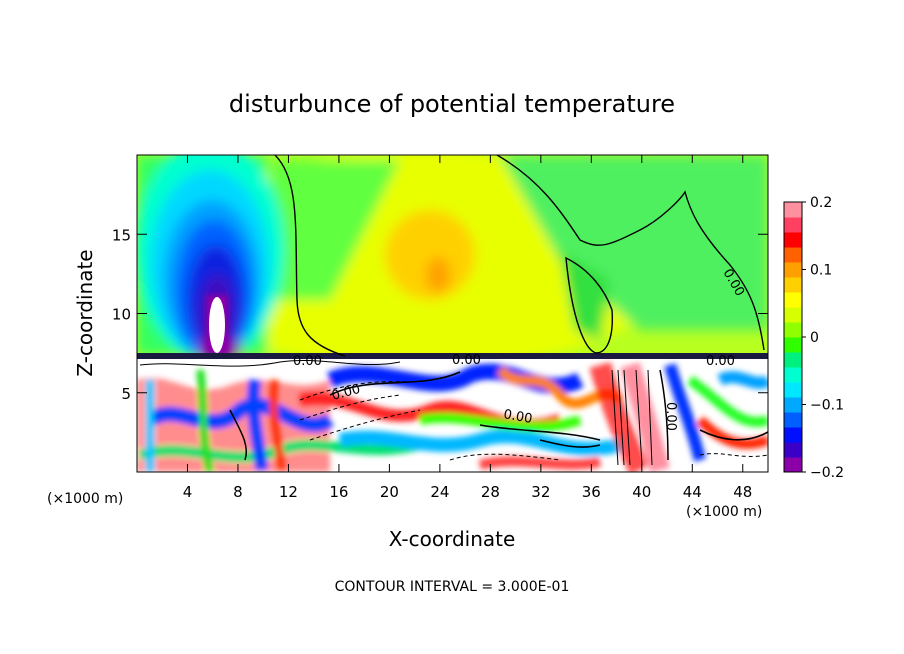 The image size is (904, 654). I want to click on y-tick-label: 5, so click(126, 394).